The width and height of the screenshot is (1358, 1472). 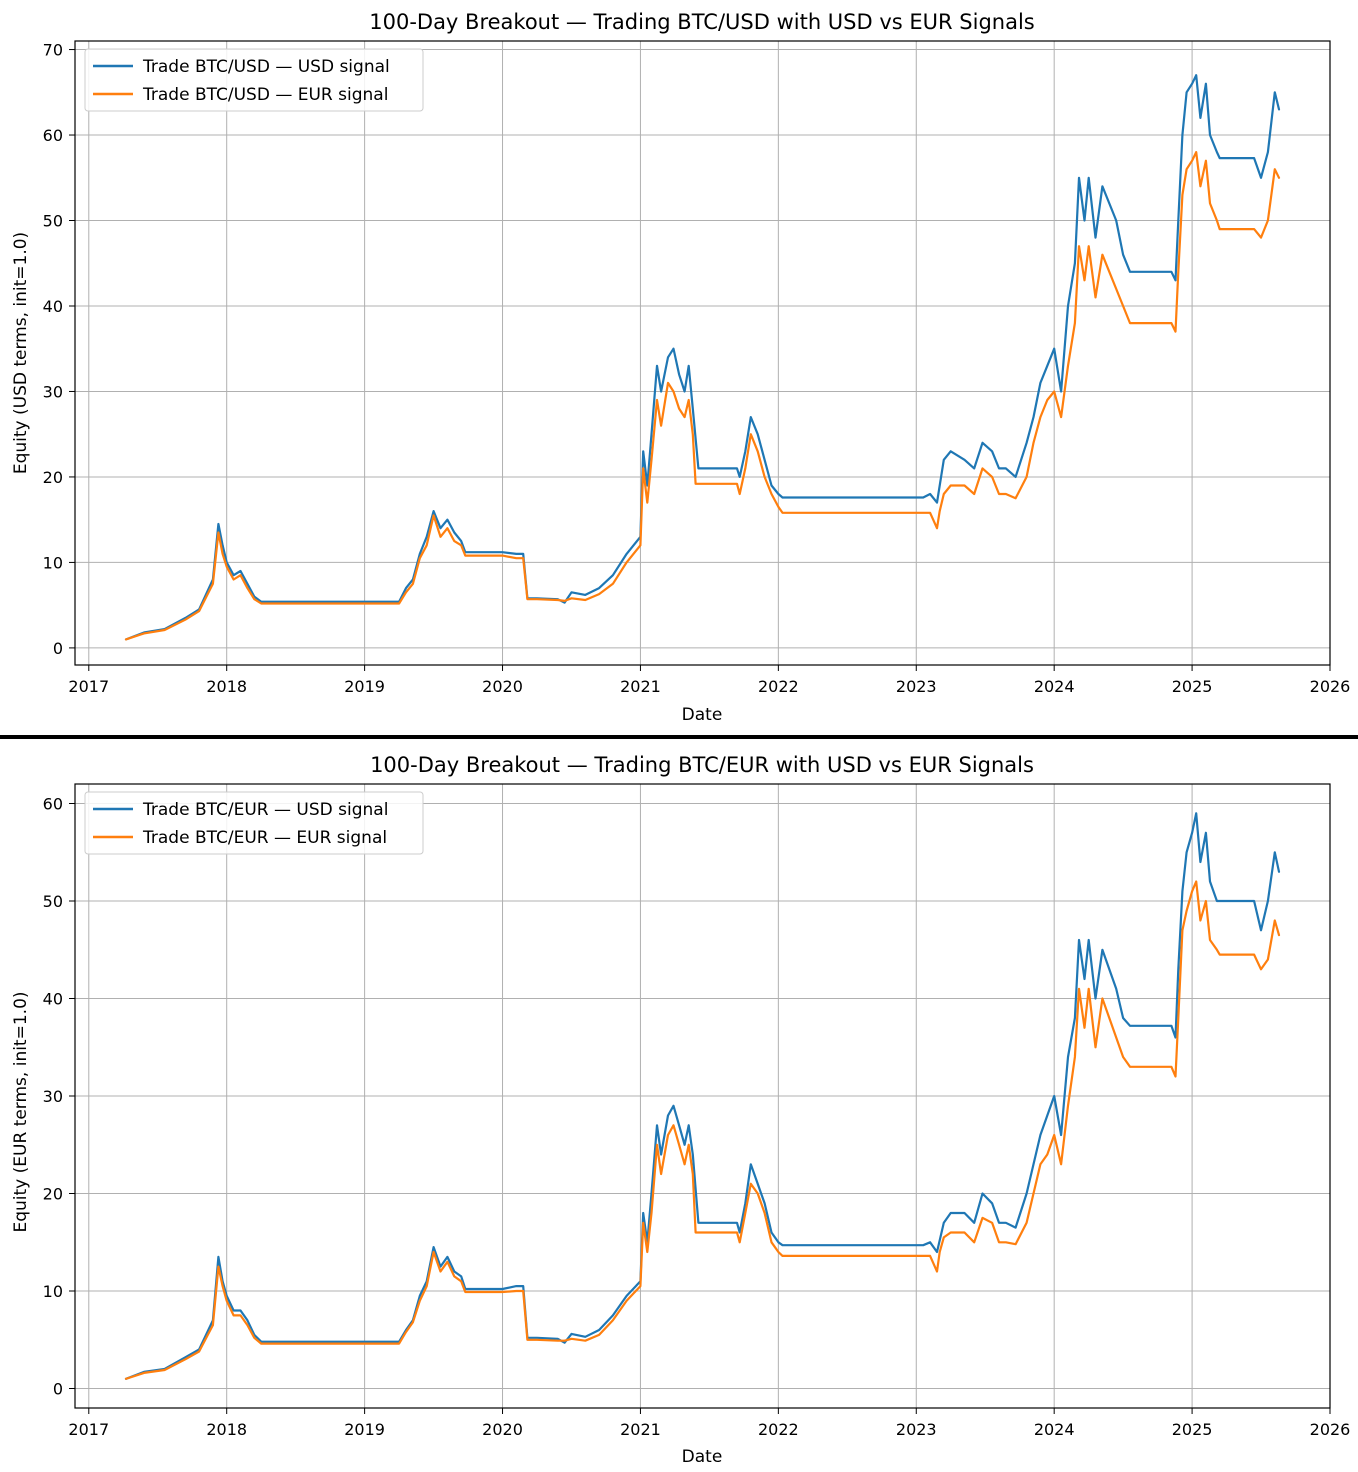 What do you see at coordinates (265, 810) in the screenshot?
I see `legend-label-usd: Trade BTC/EUR — USD signal` at bounding box center [265, 810].